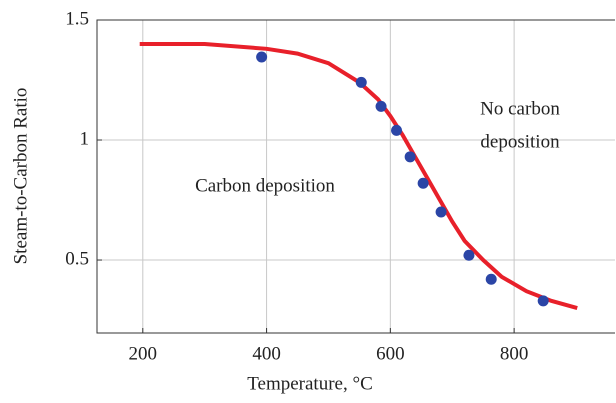 The height and width of the screenshot is (403, 616). Describe the element at coordinates (143, 353) in the screenshot. I see `x-tick-label: 200` at that location.